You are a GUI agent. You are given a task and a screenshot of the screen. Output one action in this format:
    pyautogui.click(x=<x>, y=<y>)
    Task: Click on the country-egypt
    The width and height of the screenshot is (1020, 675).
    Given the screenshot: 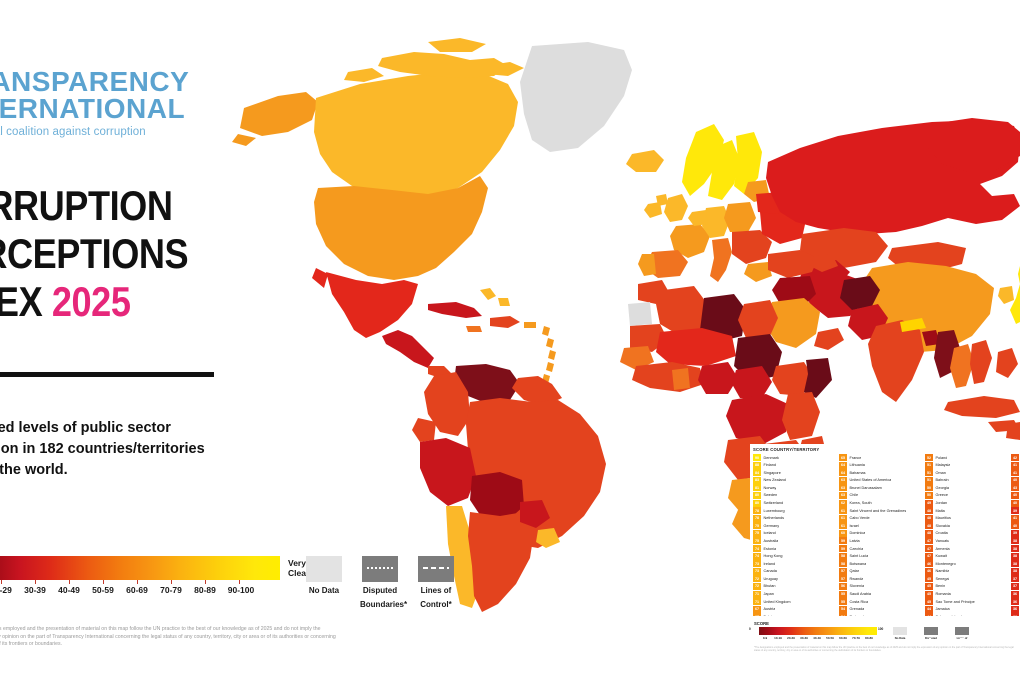 What is the action you would take?
    pyautogui.click(x=758, y=319)
    